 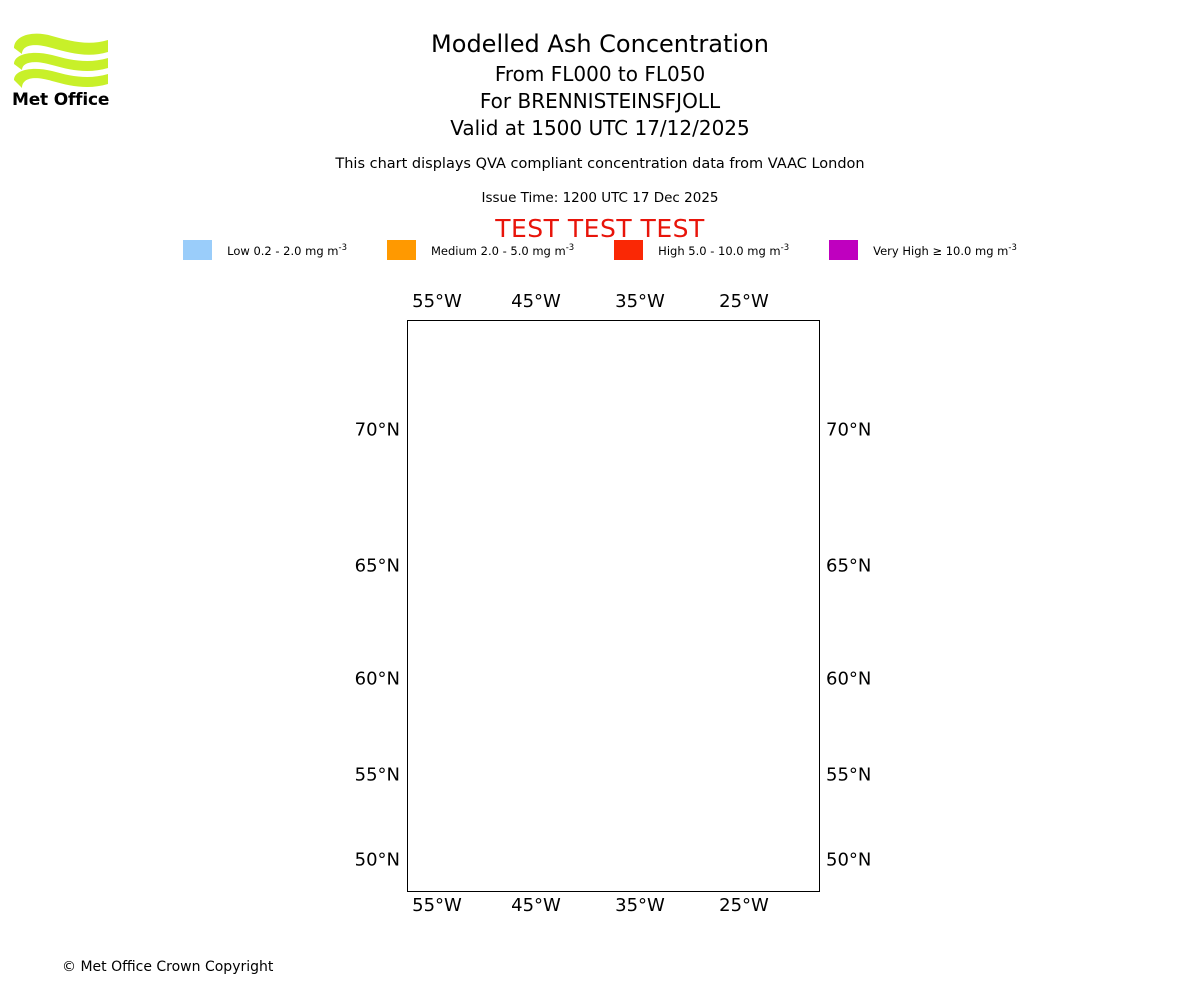 I want to click on xtick-bottom-3: 25°W, so click(x=744, y=905).